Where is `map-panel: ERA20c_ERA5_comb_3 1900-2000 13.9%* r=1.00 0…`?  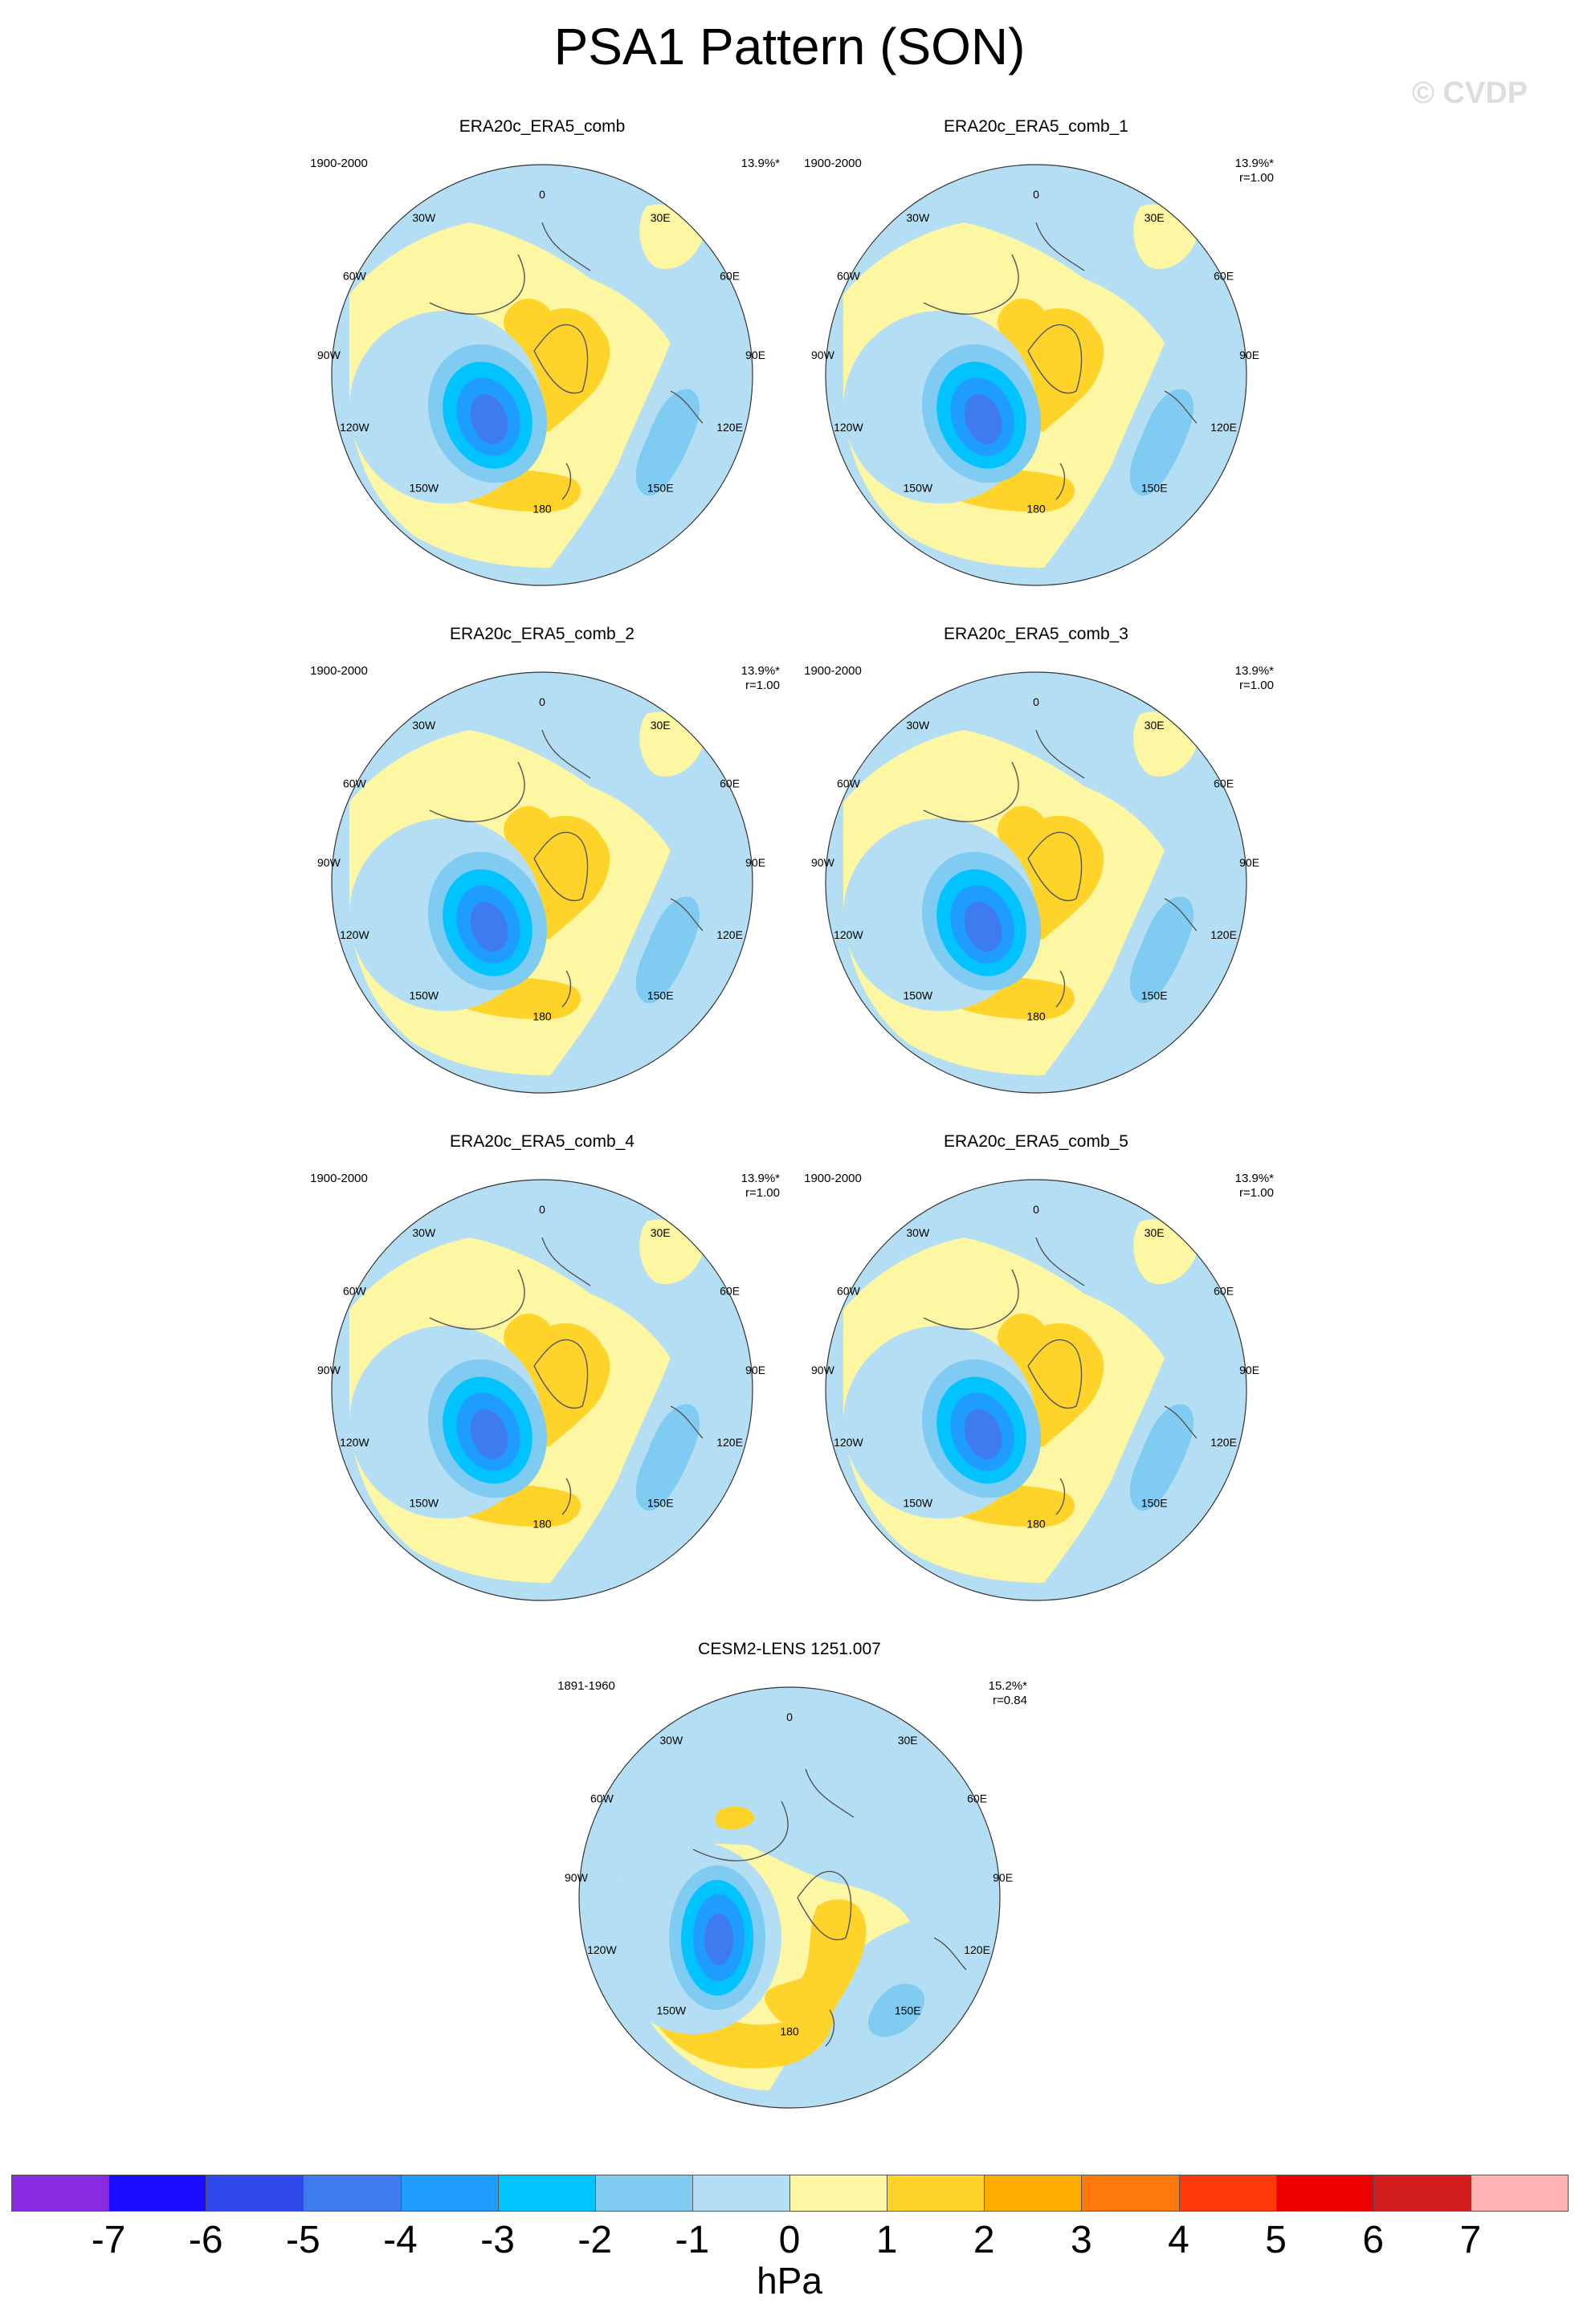
map-panel: ERA20c_ERA5_comb_3 1900-2000 13.9%* r=1.00 0… is located at coordinates (1036, 865).